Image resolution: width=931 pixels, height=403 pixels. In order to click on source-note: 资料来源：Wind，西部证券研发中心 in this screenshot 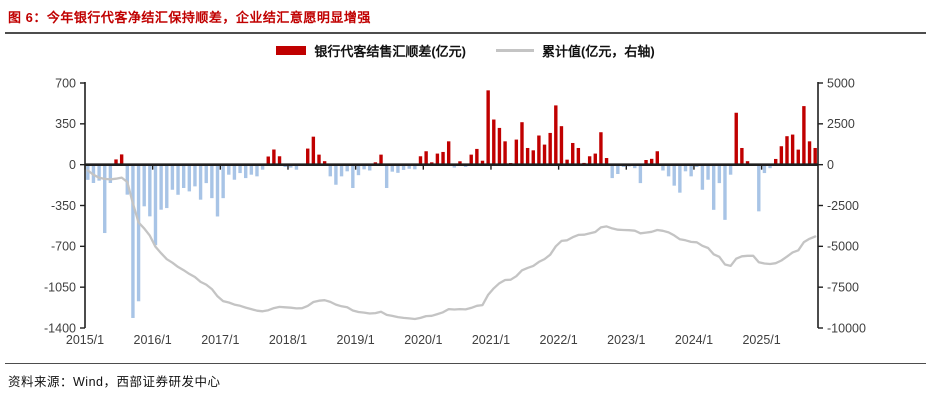, I will do `click(114, 382)`.